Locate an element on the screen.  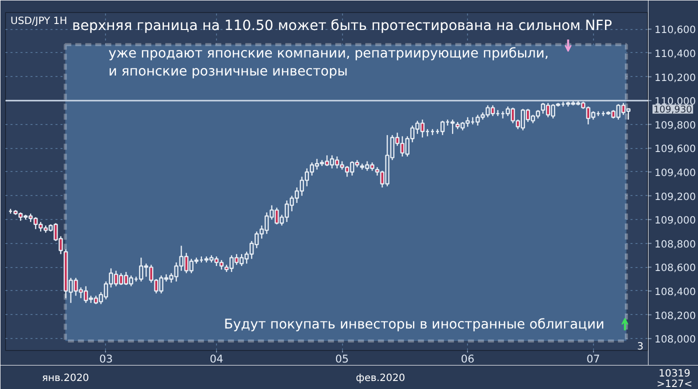
chart-title: верхняя граница на 110.50 может быть протестирована на сильном NFP is located at coordinates (342, 26).